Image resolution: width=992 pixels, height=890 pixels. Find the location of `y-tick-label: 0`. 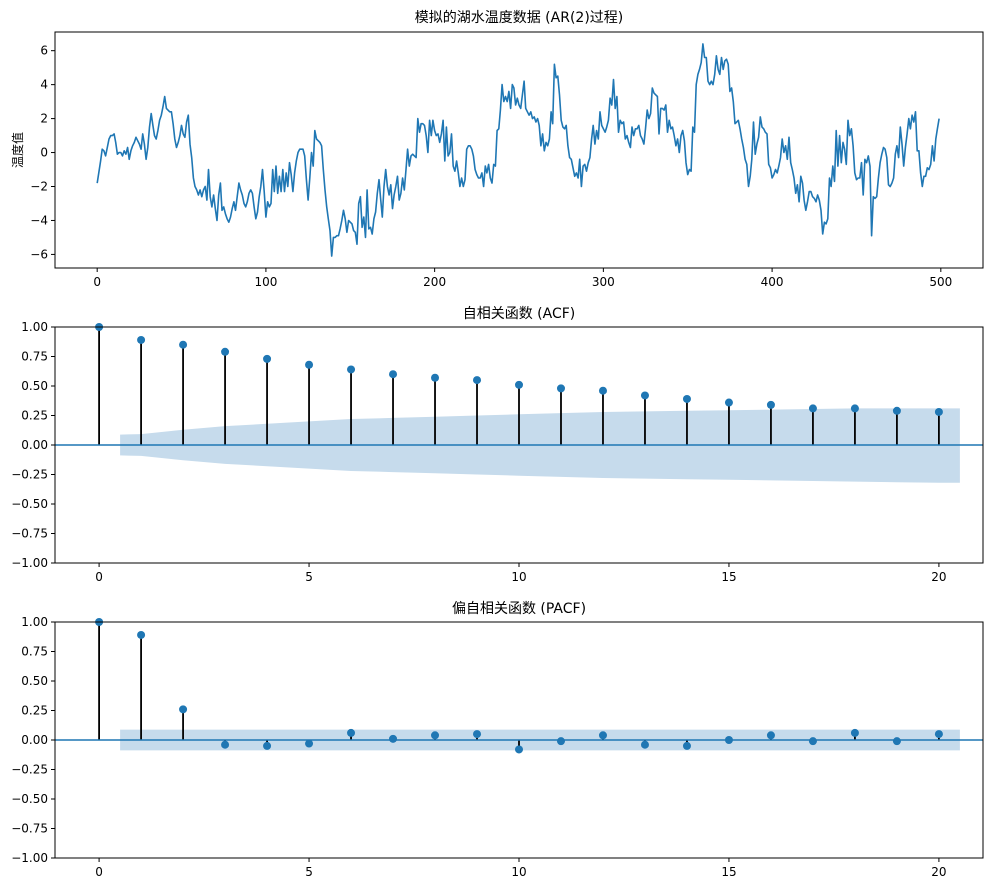

y-tick-label: 0 is located at coordinates (44, 153).